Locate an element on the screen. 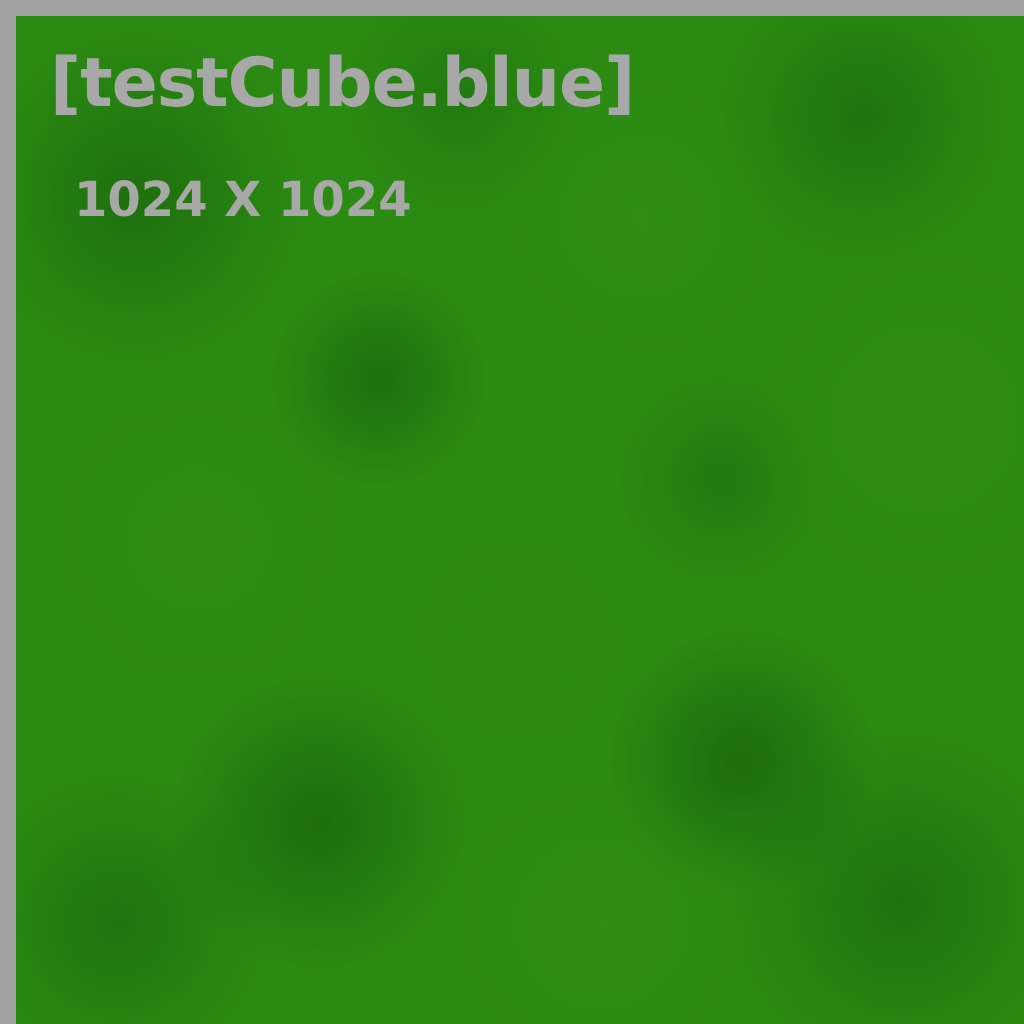 The height and width of the screenshot is (1024, 1024). texture-title: [testCube.blue] is located at coordinates (342, 83).